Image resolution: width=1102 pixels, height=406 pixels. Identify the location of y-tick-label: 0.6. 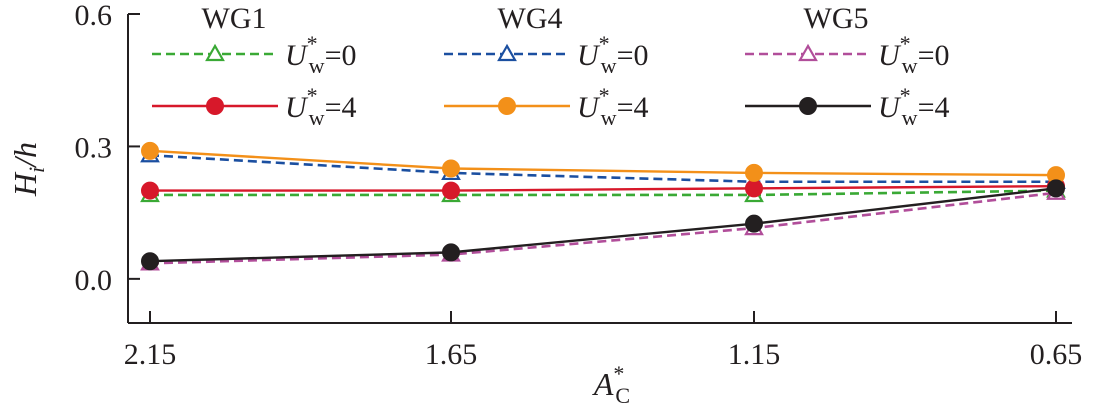
(94, 16).